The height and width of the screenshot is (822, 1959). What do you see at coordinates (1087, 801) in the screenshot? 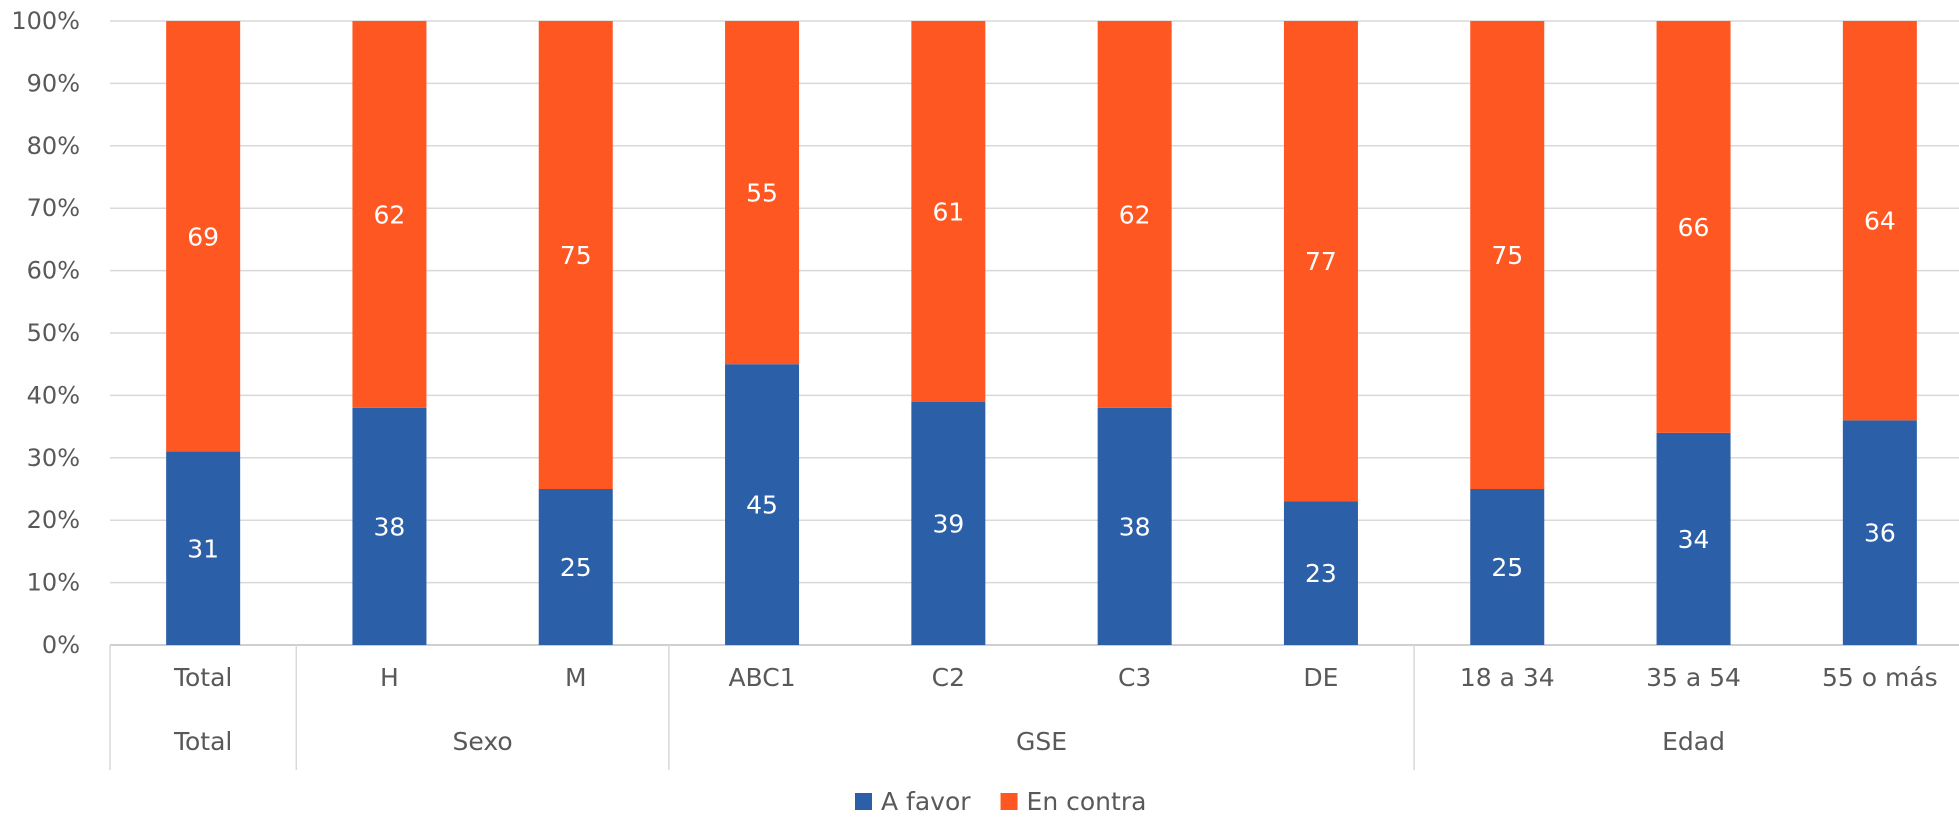
I see `legend-label: En contra` at bounding box center [1087, 801].